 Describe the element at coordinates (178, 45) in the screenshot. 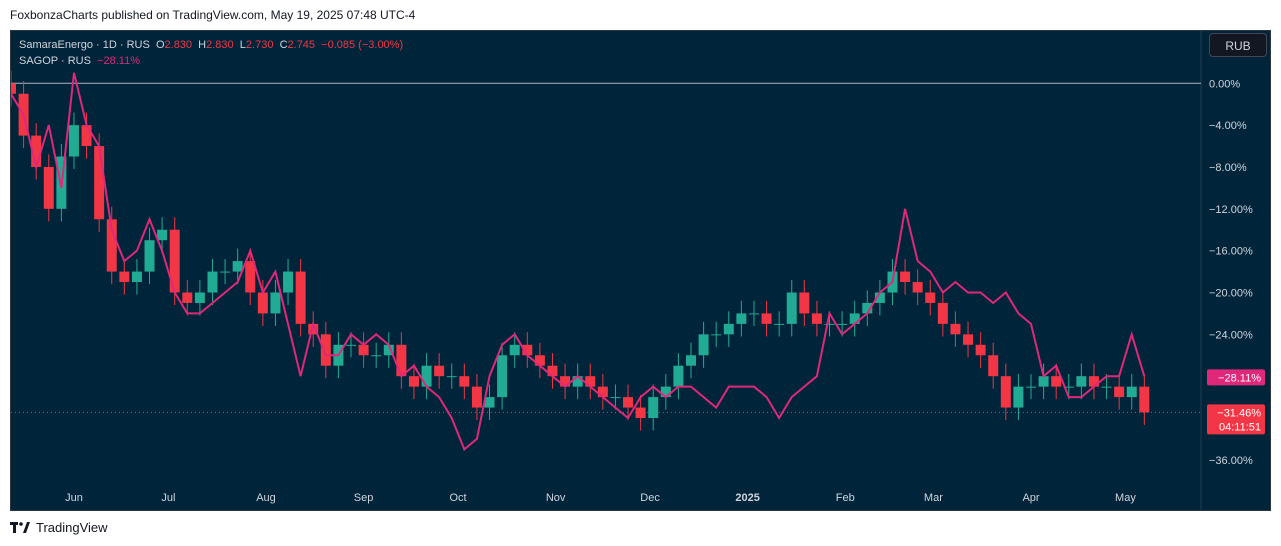

I see `legend-open-value: 2.830` at that location.